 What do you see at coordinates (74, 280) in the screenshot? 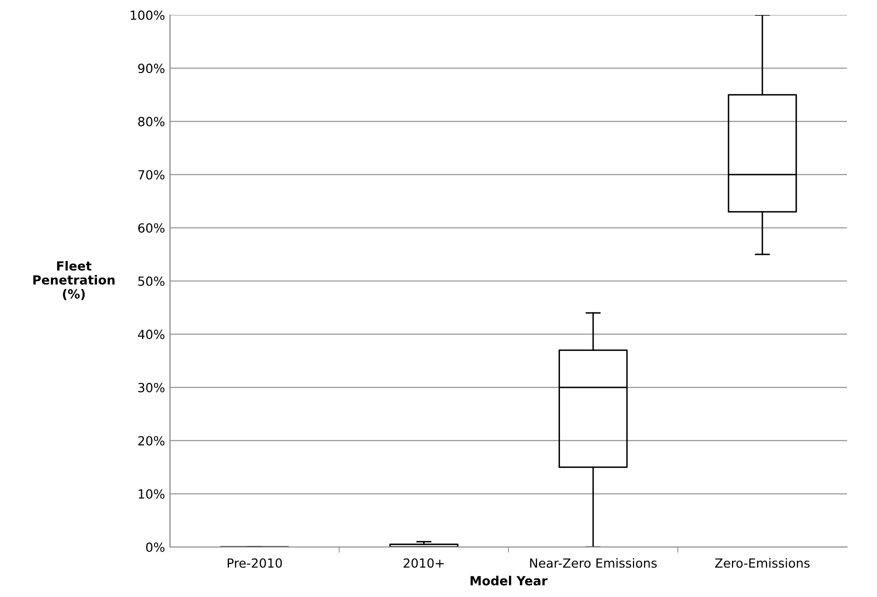
I see `y-axis-title: Fleet Penetration (%)` at bounding box center [74, 280].